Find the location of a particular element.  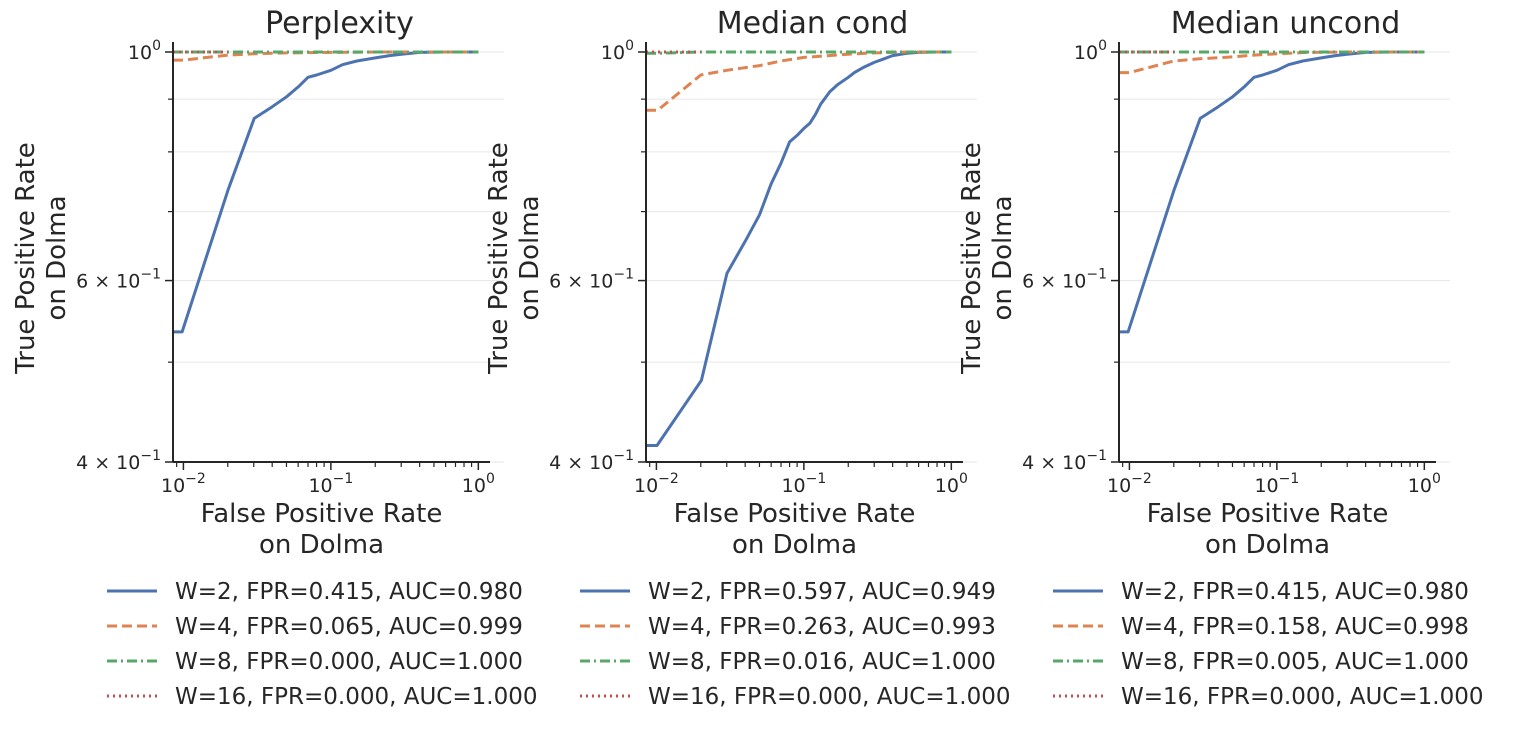

chart-title: Perplexity is located at coordinates (339, 23).